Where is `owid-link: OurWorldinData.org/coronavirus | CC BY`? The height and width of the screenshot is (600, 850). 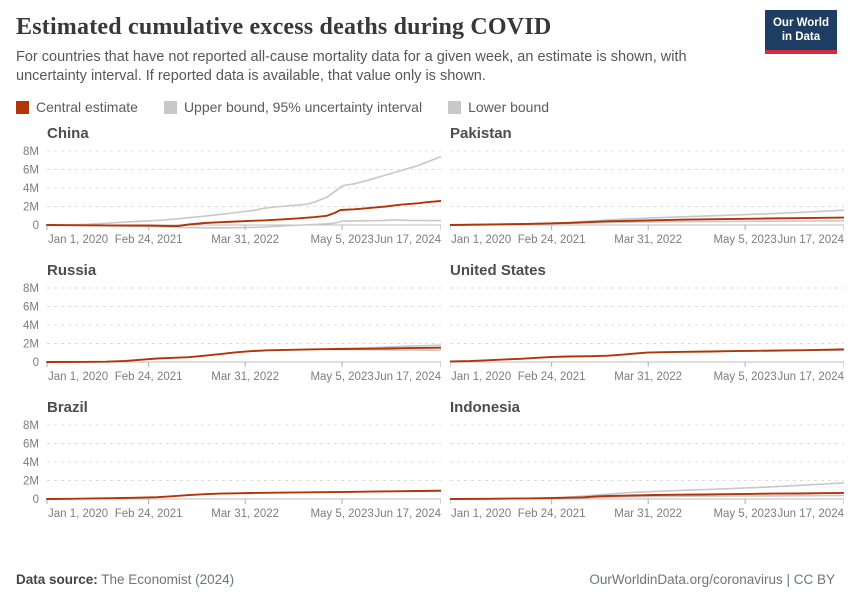
owid-link: OurWorldinData.org/coronavirus | CC BY is located at coordinates (712, 579).